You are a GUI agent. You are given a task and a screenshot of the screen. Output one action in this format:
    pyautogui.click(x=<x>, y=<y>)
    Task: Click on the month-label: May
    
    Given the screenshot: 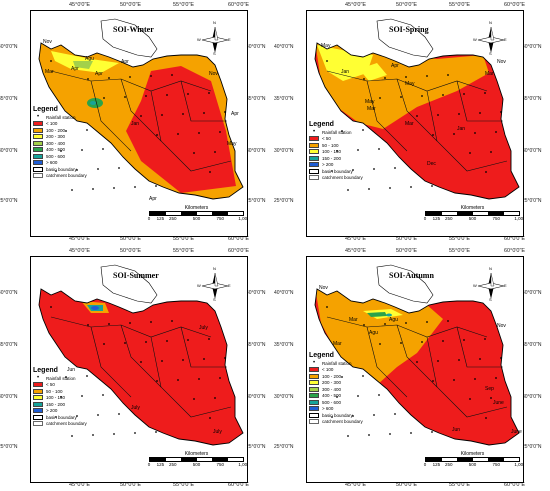 What is the action you would take?
    pyautogui.click(x=370, y=102)
    